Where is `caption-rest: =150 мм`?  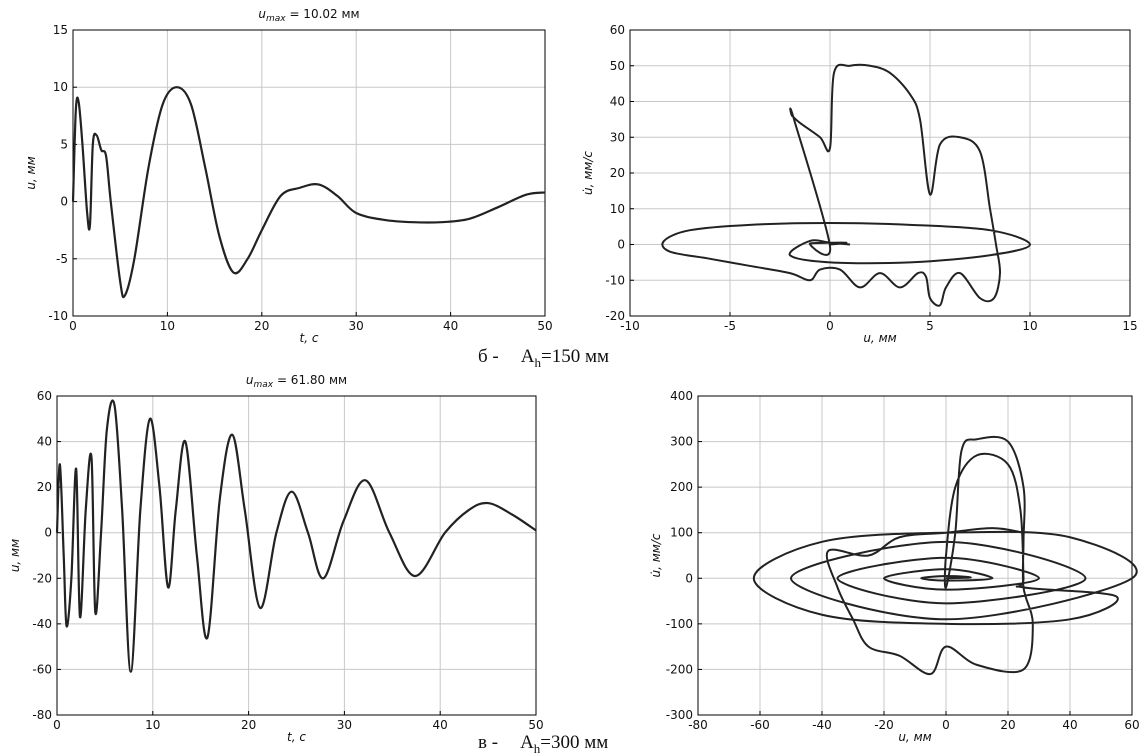
caption-rest: =150 мм is located at coordinates (575, 356).